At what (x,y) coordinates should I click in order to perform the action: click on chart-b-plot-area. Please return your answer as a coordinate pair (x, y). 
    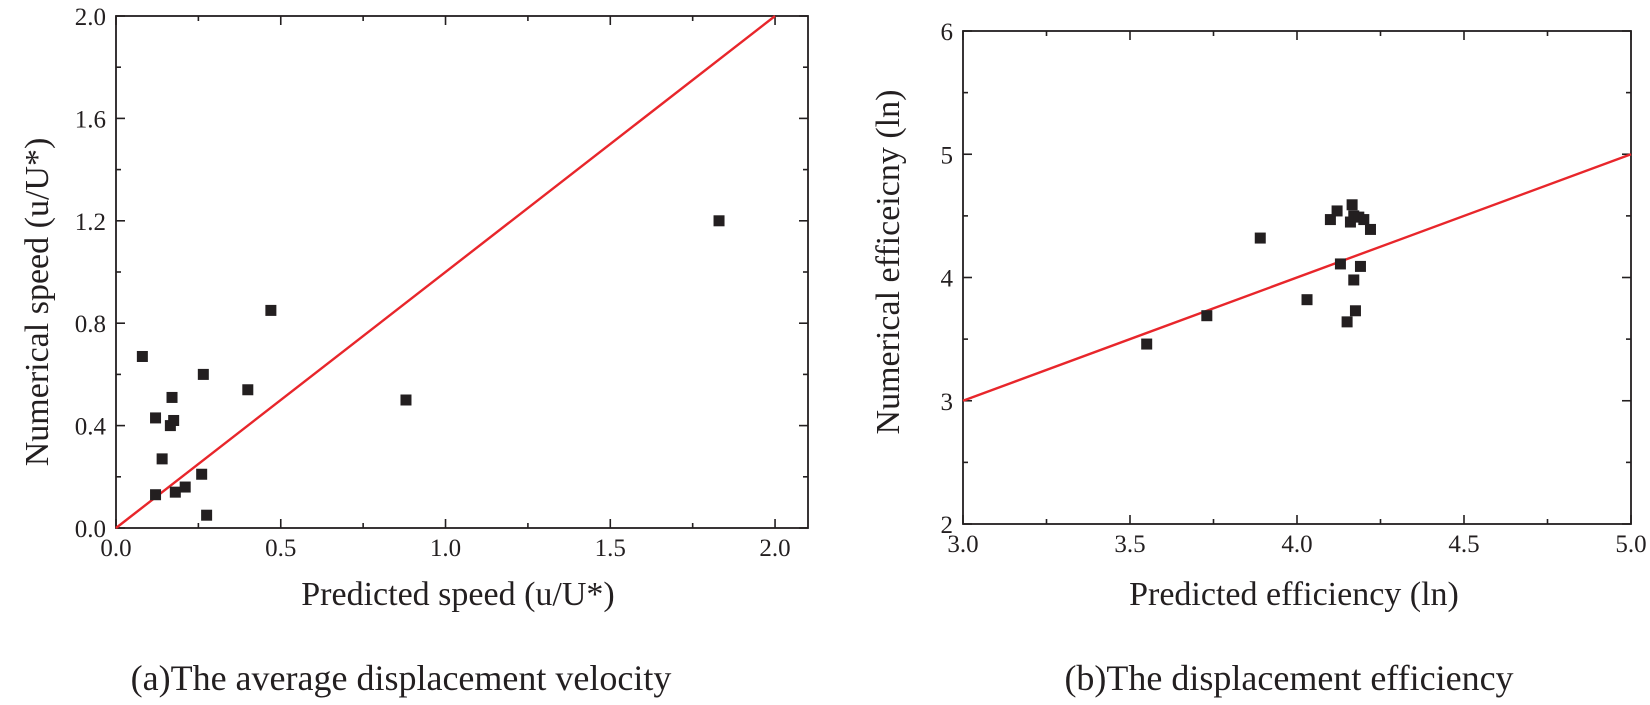
    Looking at the image, I should click on (1297, 277).